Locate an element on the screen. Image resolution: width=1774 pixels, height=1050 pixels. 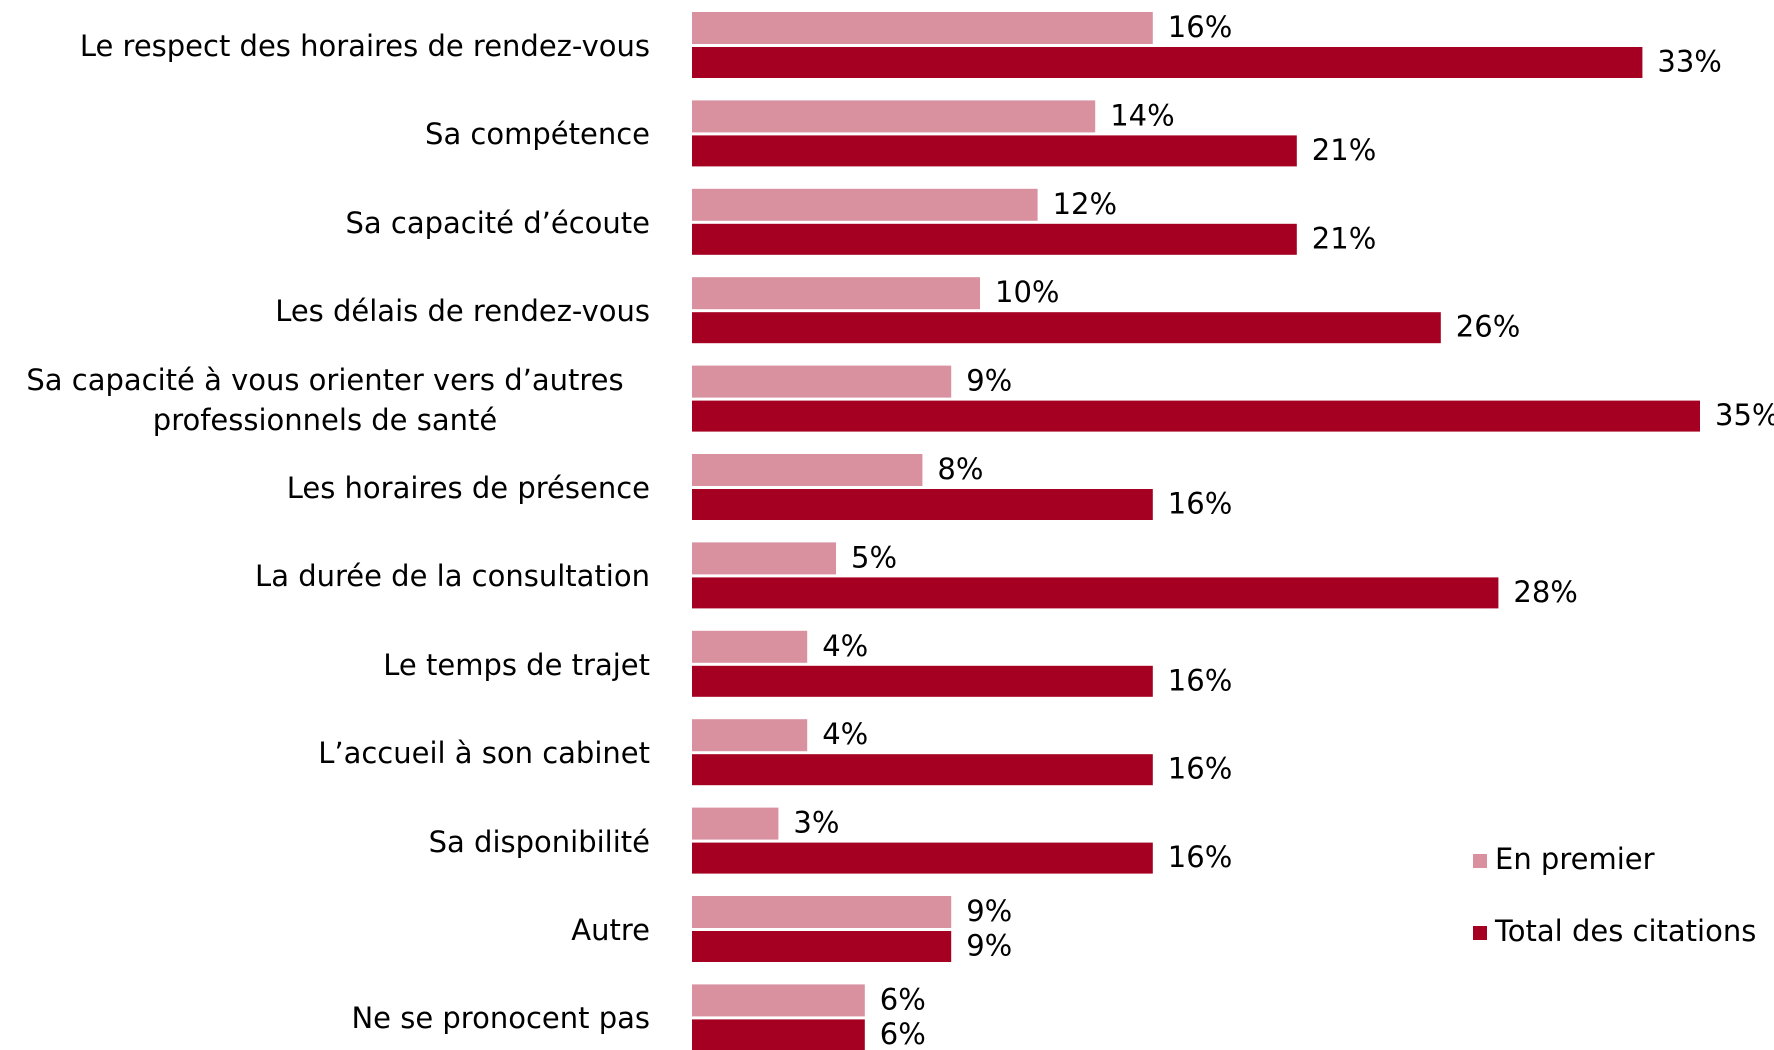
legend-label: En premier is located at coordinates (1575, 859).